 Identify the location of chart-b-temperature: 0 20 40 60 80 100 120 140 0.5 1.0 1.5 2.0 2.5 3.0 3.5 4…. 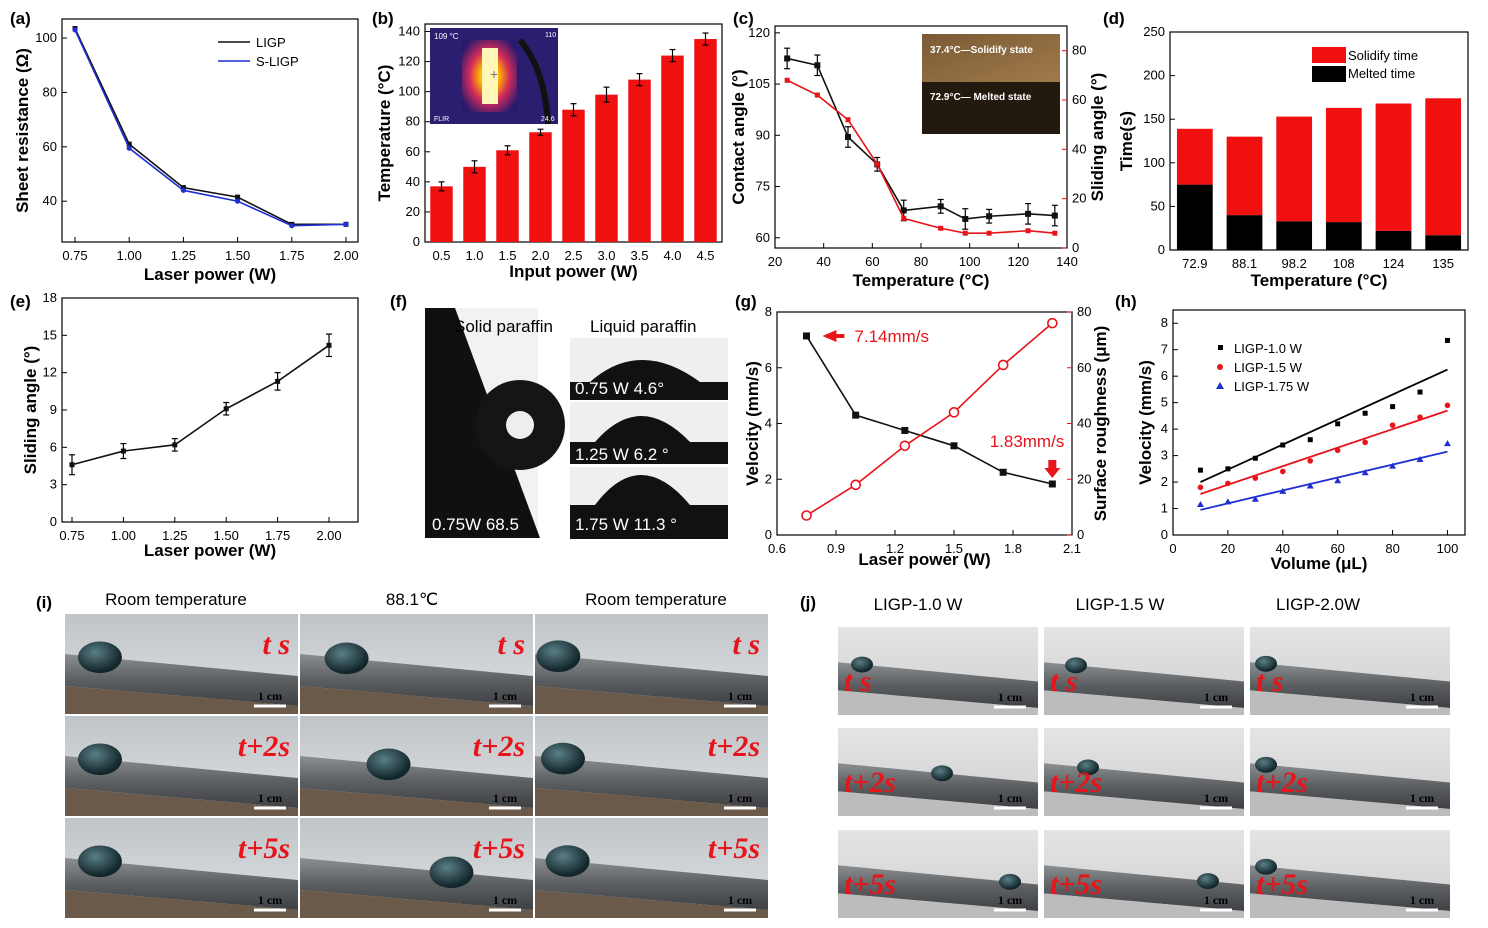
(549, 152).